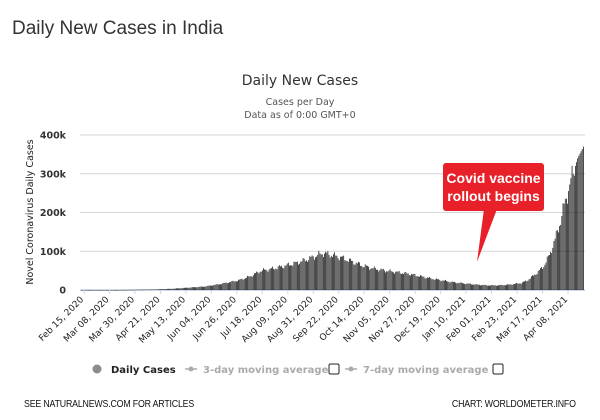 The width and height of the screenshot is (600, 420). Describe the element at coordinates (257, 370) in the screenshot. I see `legend-item-3-day-average: 3-day moving average` at that location.